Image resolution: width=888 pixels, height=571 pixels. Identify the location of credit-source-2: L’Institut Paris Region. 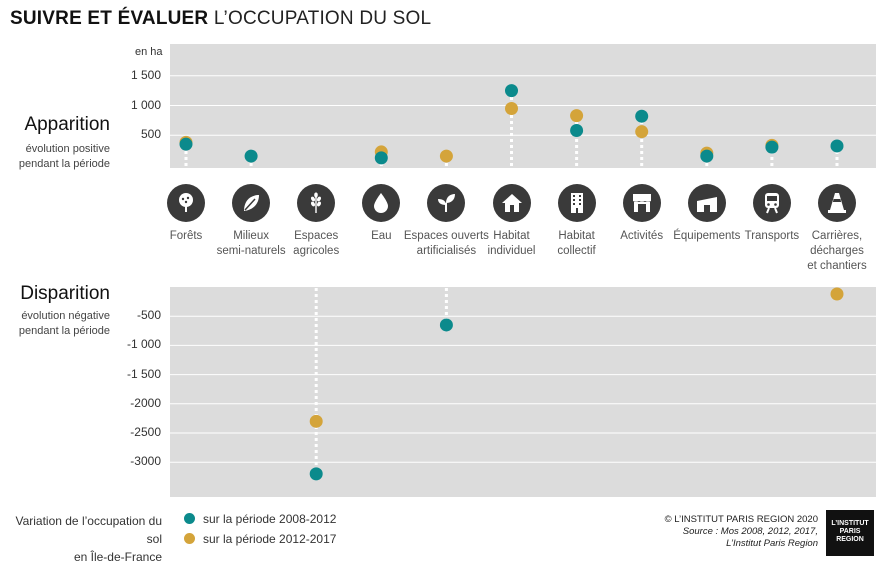
(772, 543).